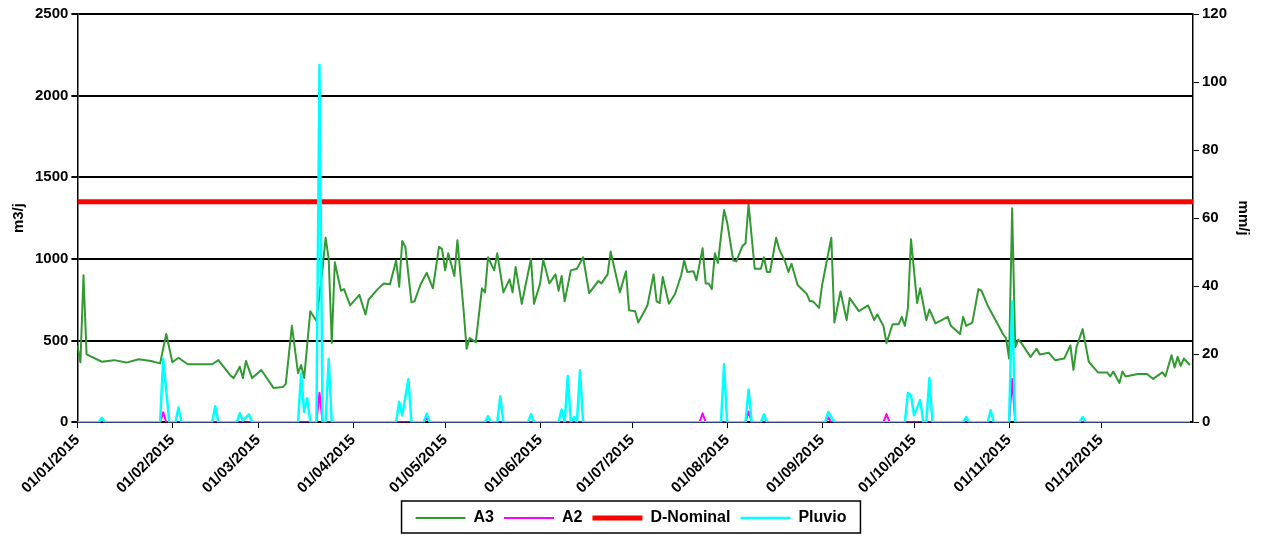 The height and width of the screenshot is (540, 1262). Describe the element at coordinates (51, 258) in the screenshot. I see `y-tick-label: 1000` at that location.